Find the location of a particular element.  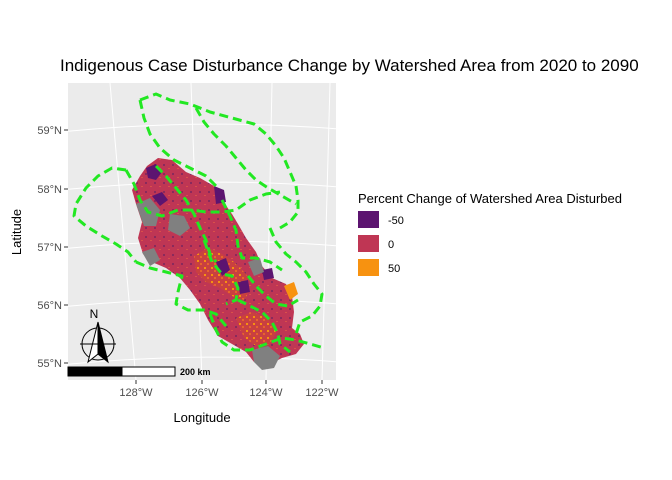

watershed-area-decrease-south is located at coordinates (223, 267).